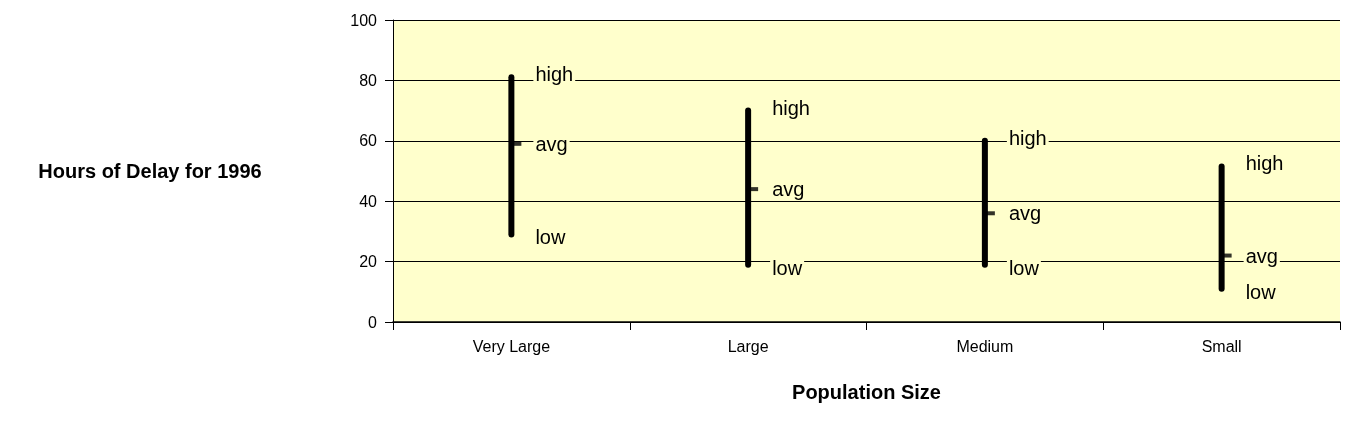 The image size is (1347, 430). I want to click on x-tick-label: Very Large, so click(511, 346).